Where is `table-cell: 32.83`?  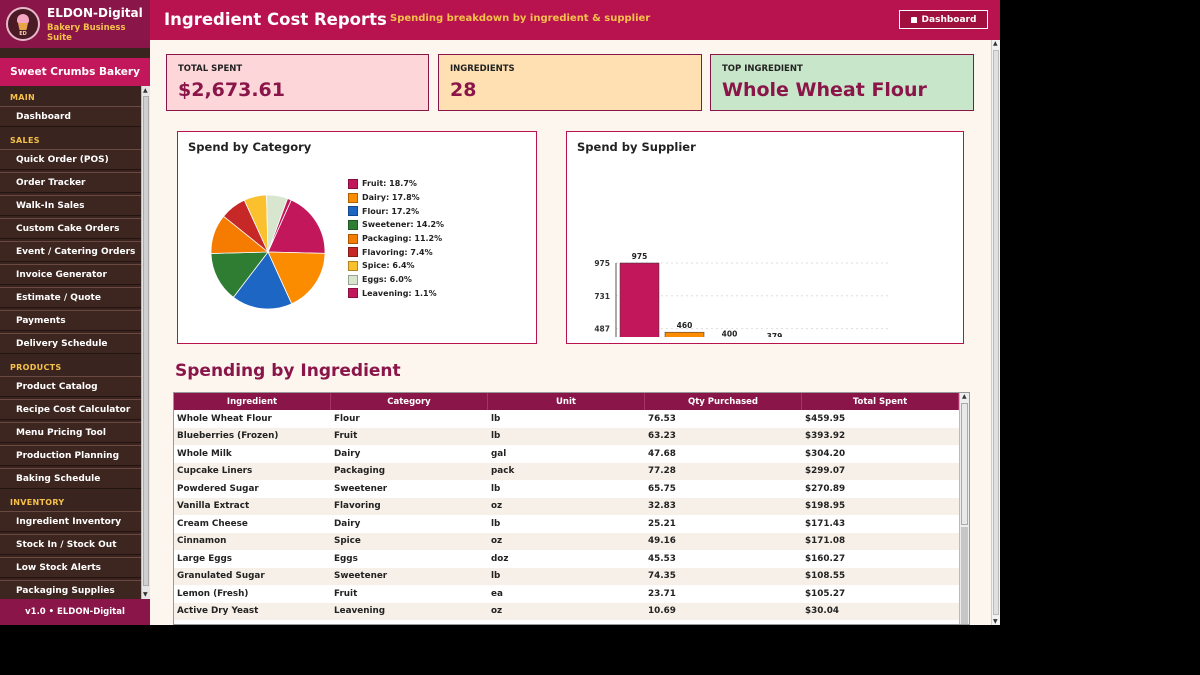 table-cell: 32.83 is located at coordinates (662, 506).